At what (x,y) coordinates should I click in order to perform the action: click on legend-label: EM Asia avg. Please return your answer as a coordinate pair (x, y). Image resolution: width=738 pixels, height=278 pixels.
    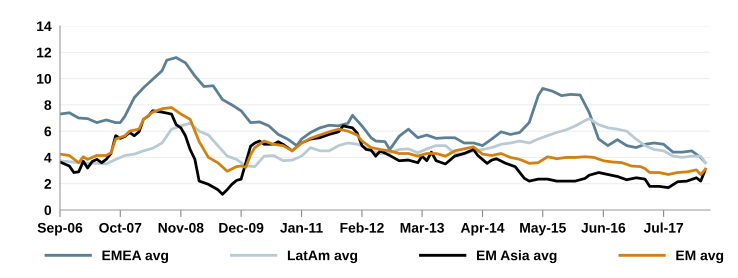
    Looking at the image, I should click on (516, 257).